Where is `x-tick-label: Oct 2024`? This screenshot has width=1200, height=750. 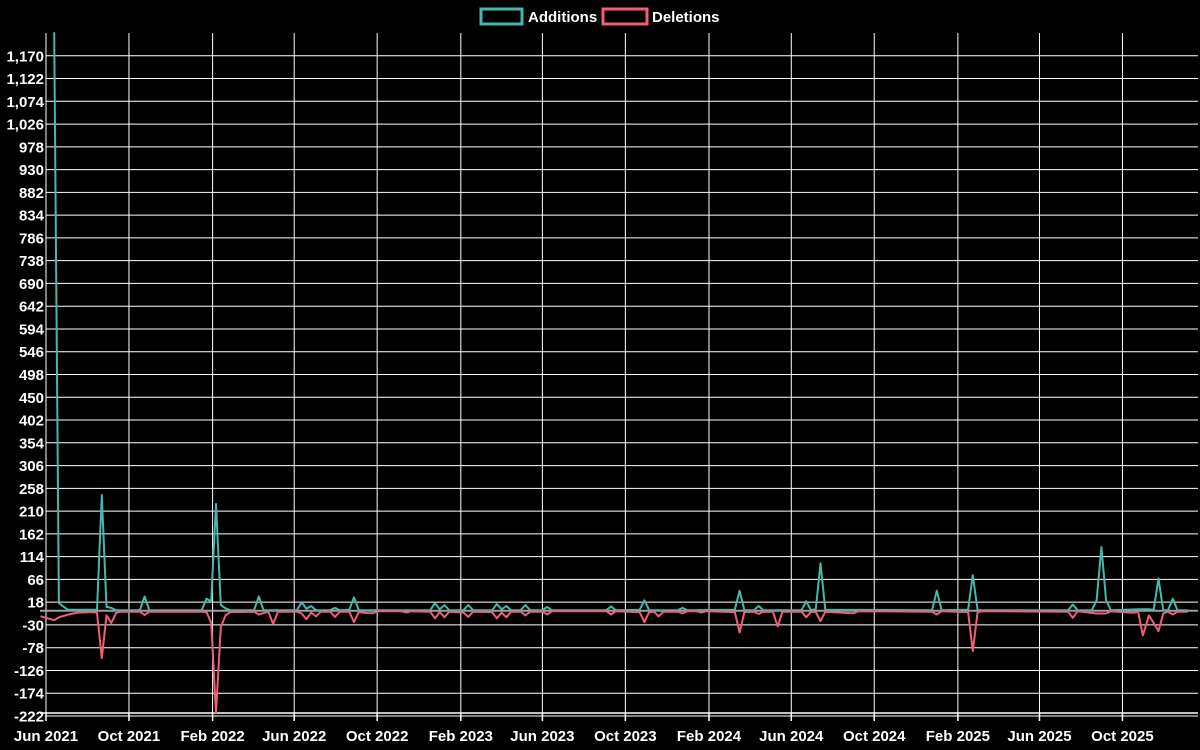 x-tick-label: Oct 2024 is located at coordinates (874, 736).